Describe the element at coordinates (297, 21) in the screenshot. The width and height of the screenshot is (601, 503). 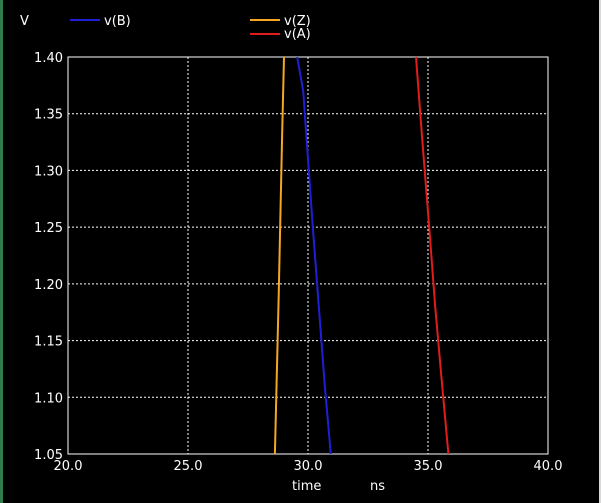
I see `legend-v-z-label: v(Z)` at that location.